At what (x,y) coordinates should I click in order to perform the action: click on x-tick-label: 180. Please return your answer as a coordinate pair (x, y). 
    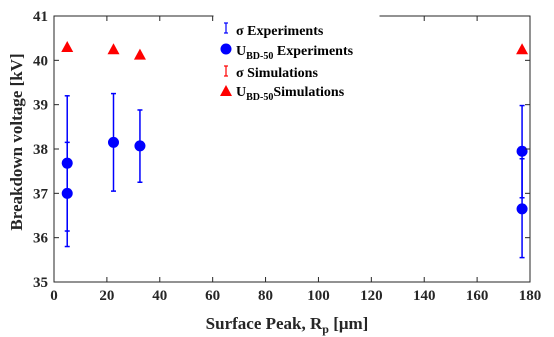
    Looking at the image, I should click on (530, 296).